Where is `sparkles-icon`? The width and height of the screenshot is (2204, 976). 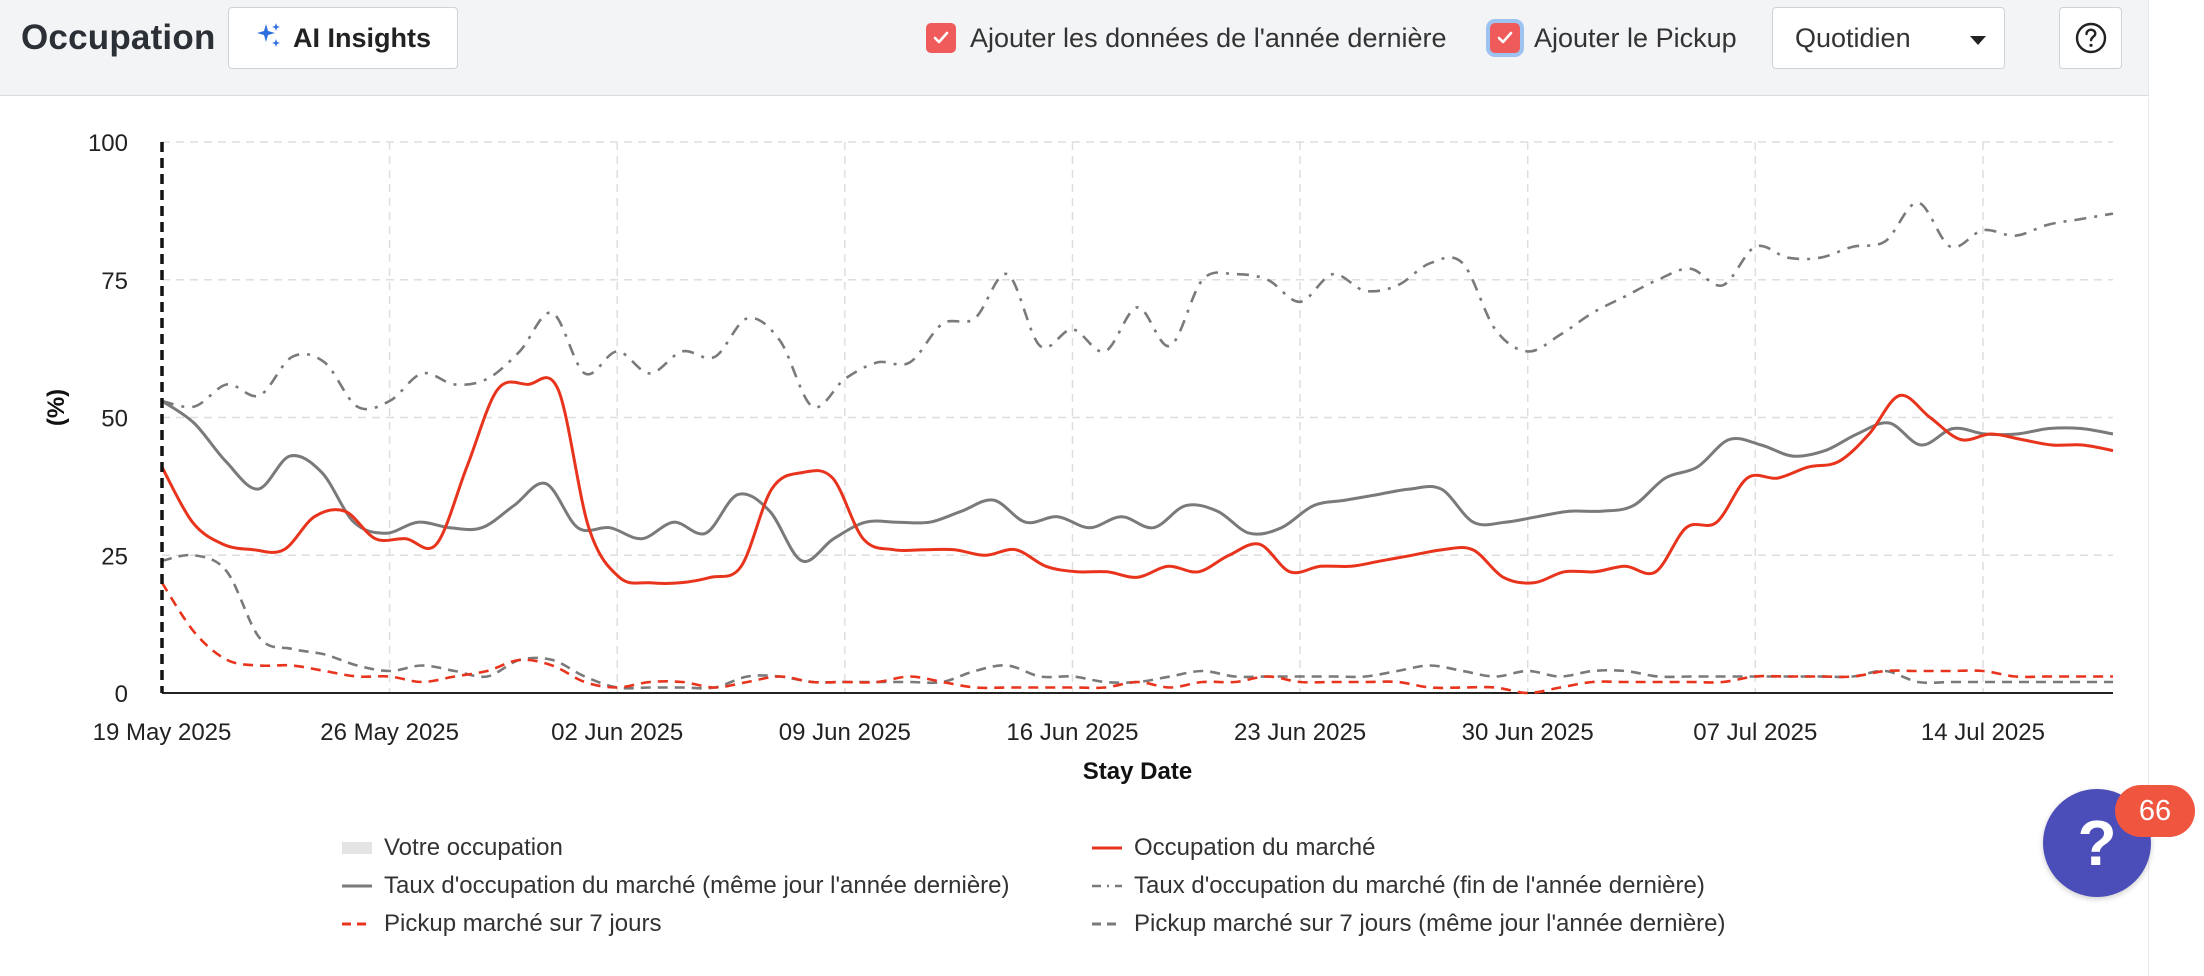
sparkles-icon is located at coordinates (269, 38).